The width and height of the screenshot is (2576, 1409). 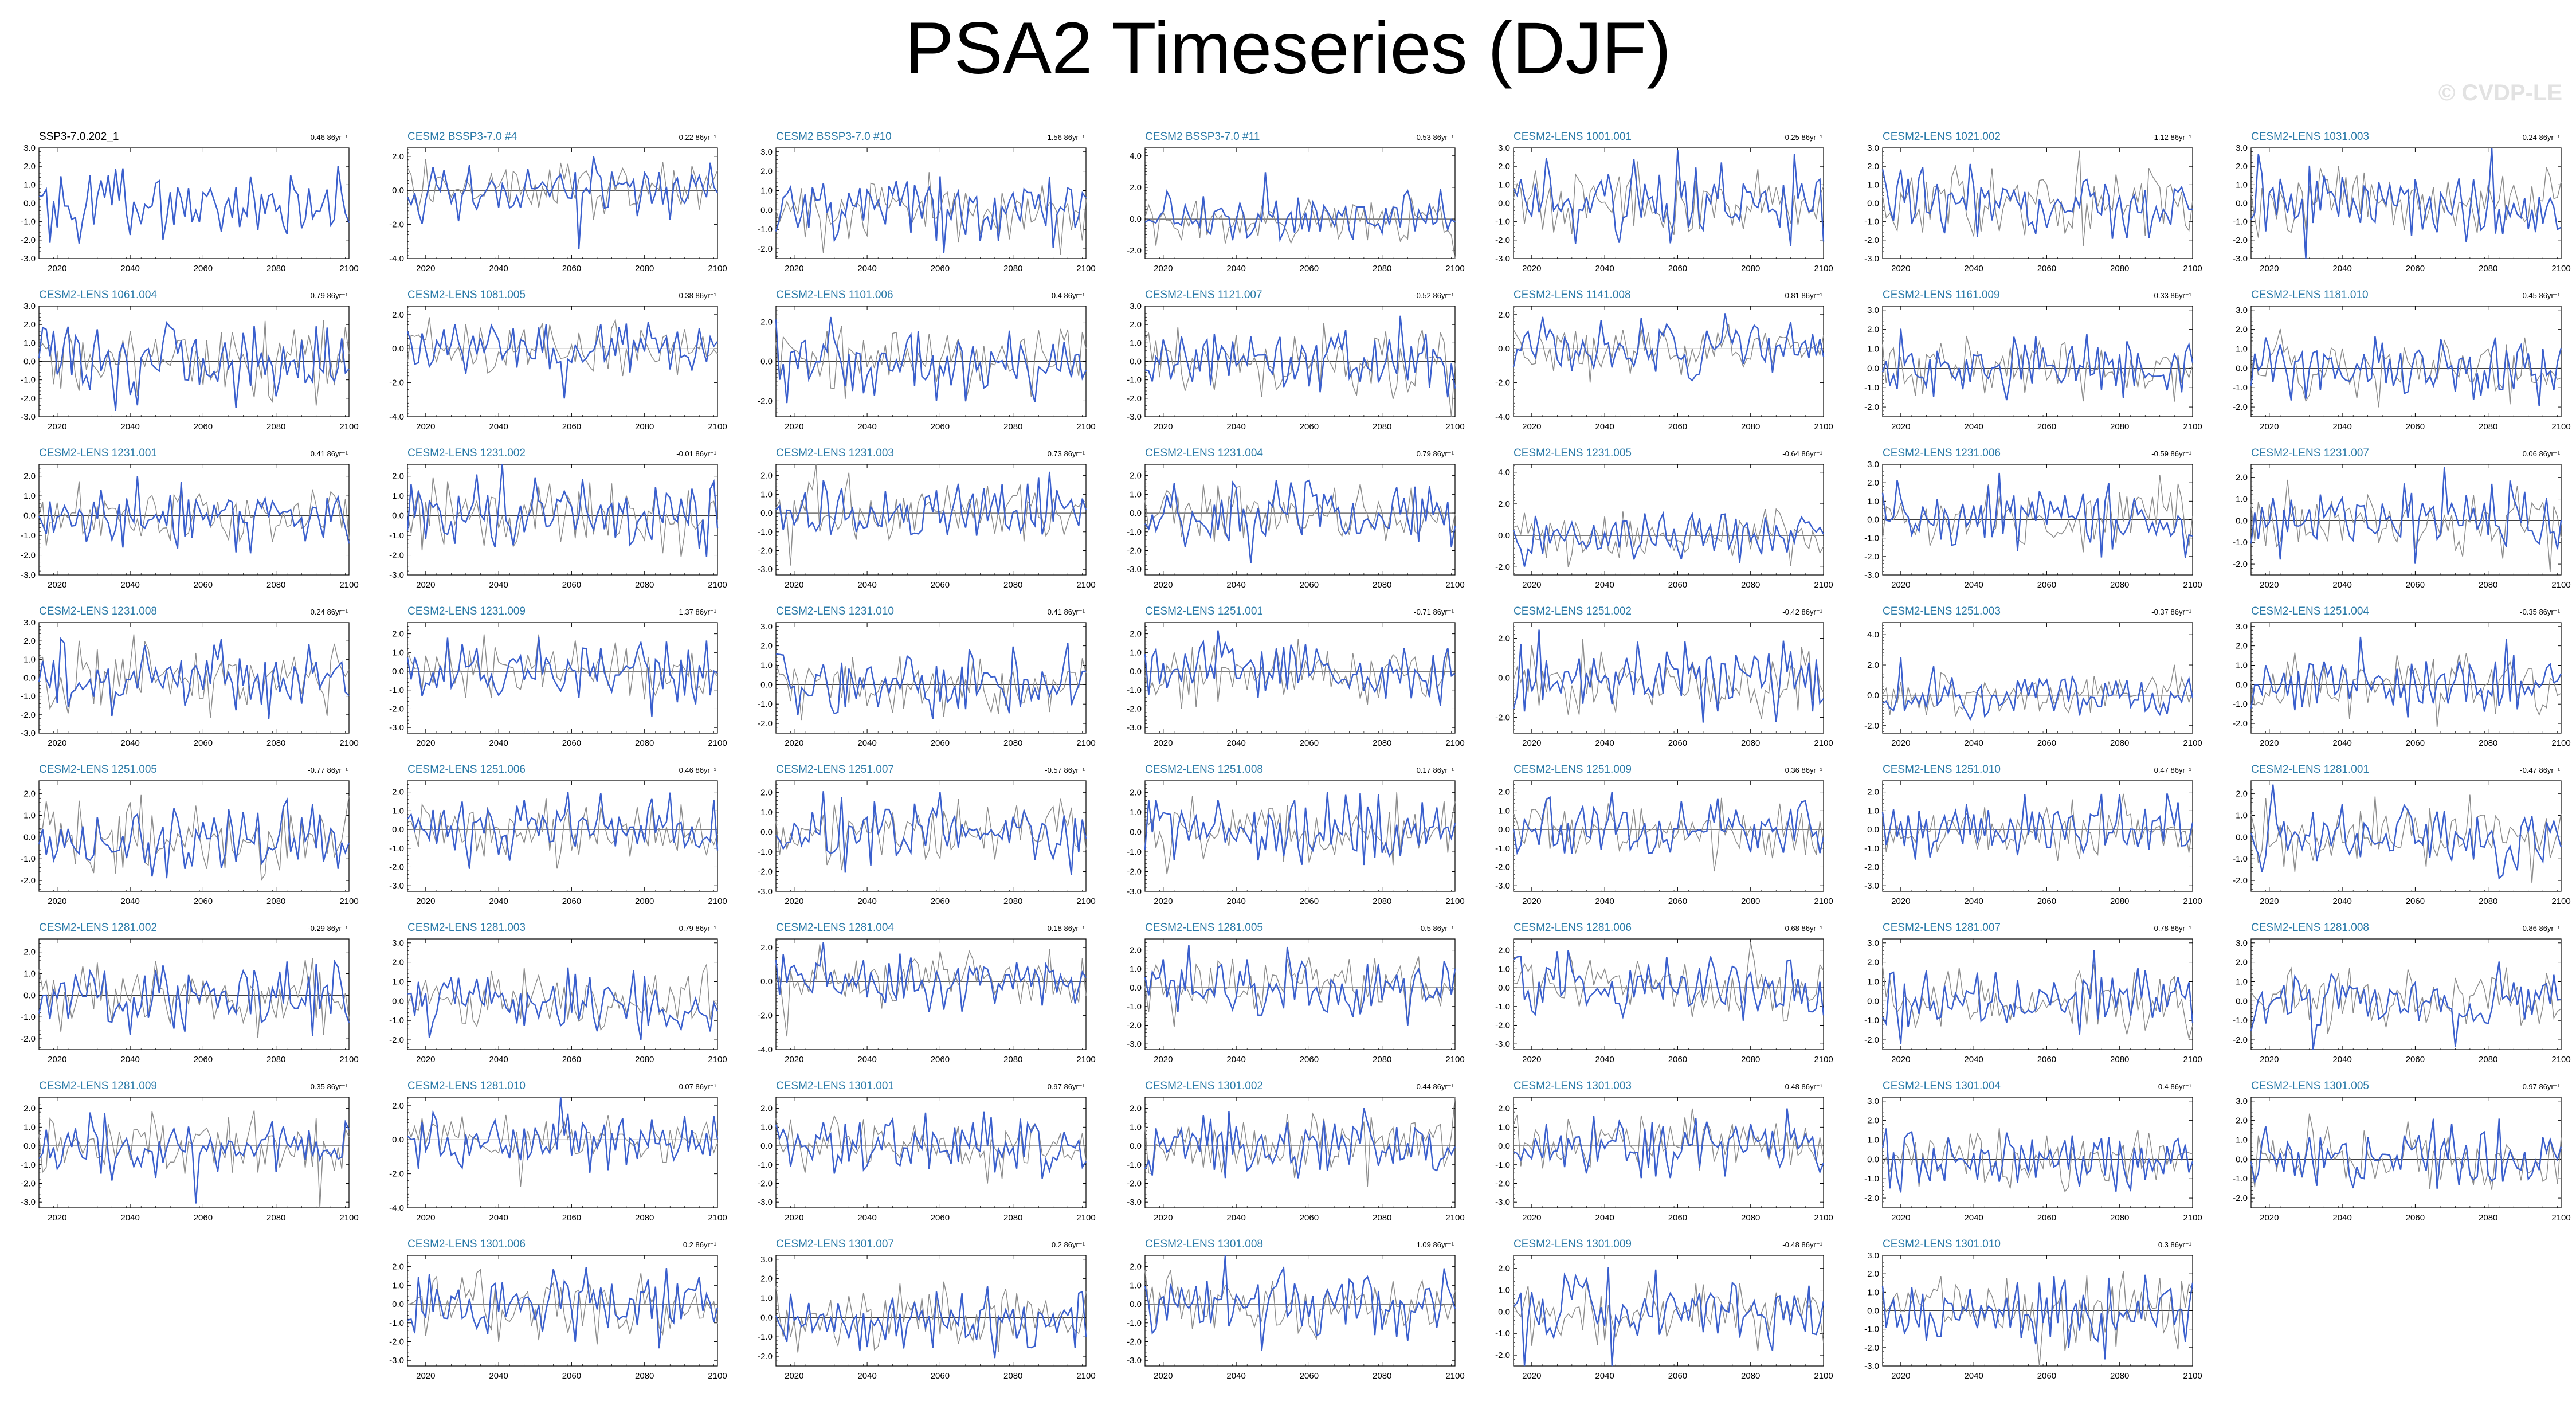 I want to click on panel-trend: -0.24 86yr⁻¹, so click(x=2540, y=138).